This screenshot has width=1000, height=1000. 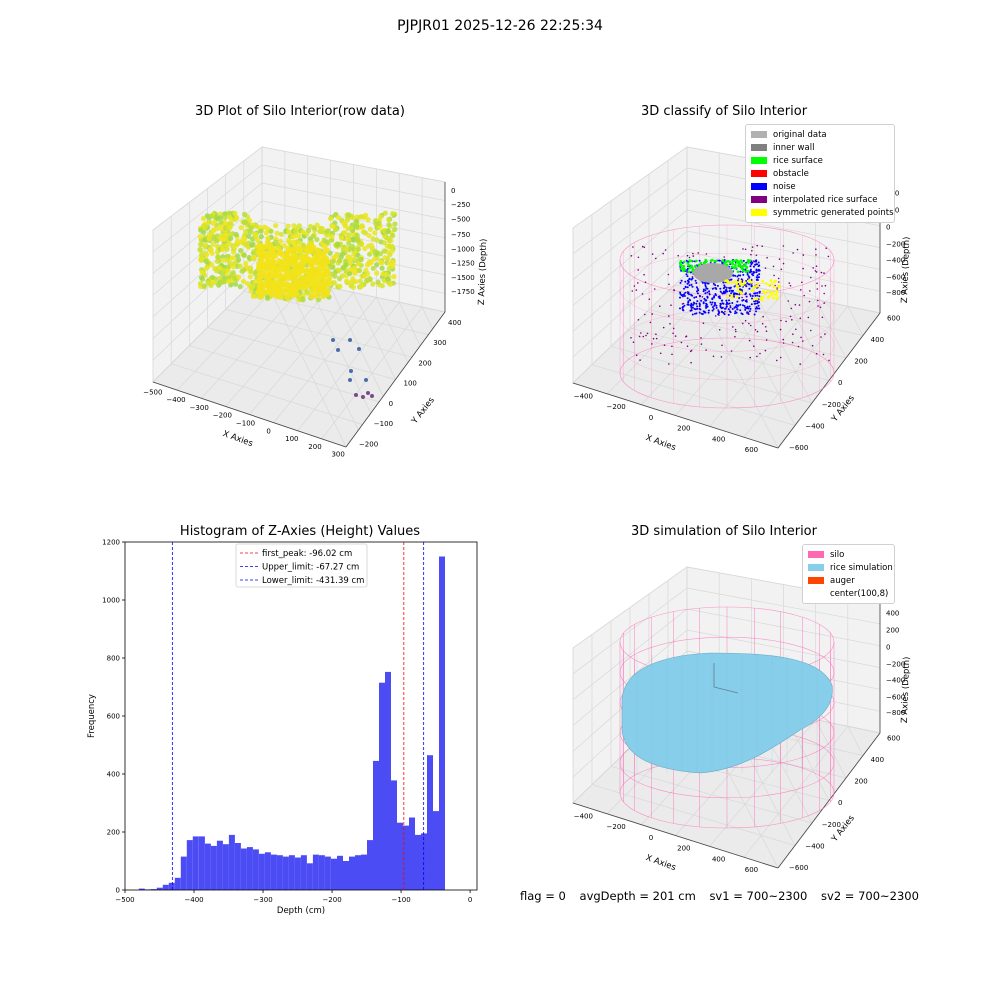 What do you see at coordinates (800, 134) in the screenshot?
I see `legend-label: original data` at bounding box center [800, 134].